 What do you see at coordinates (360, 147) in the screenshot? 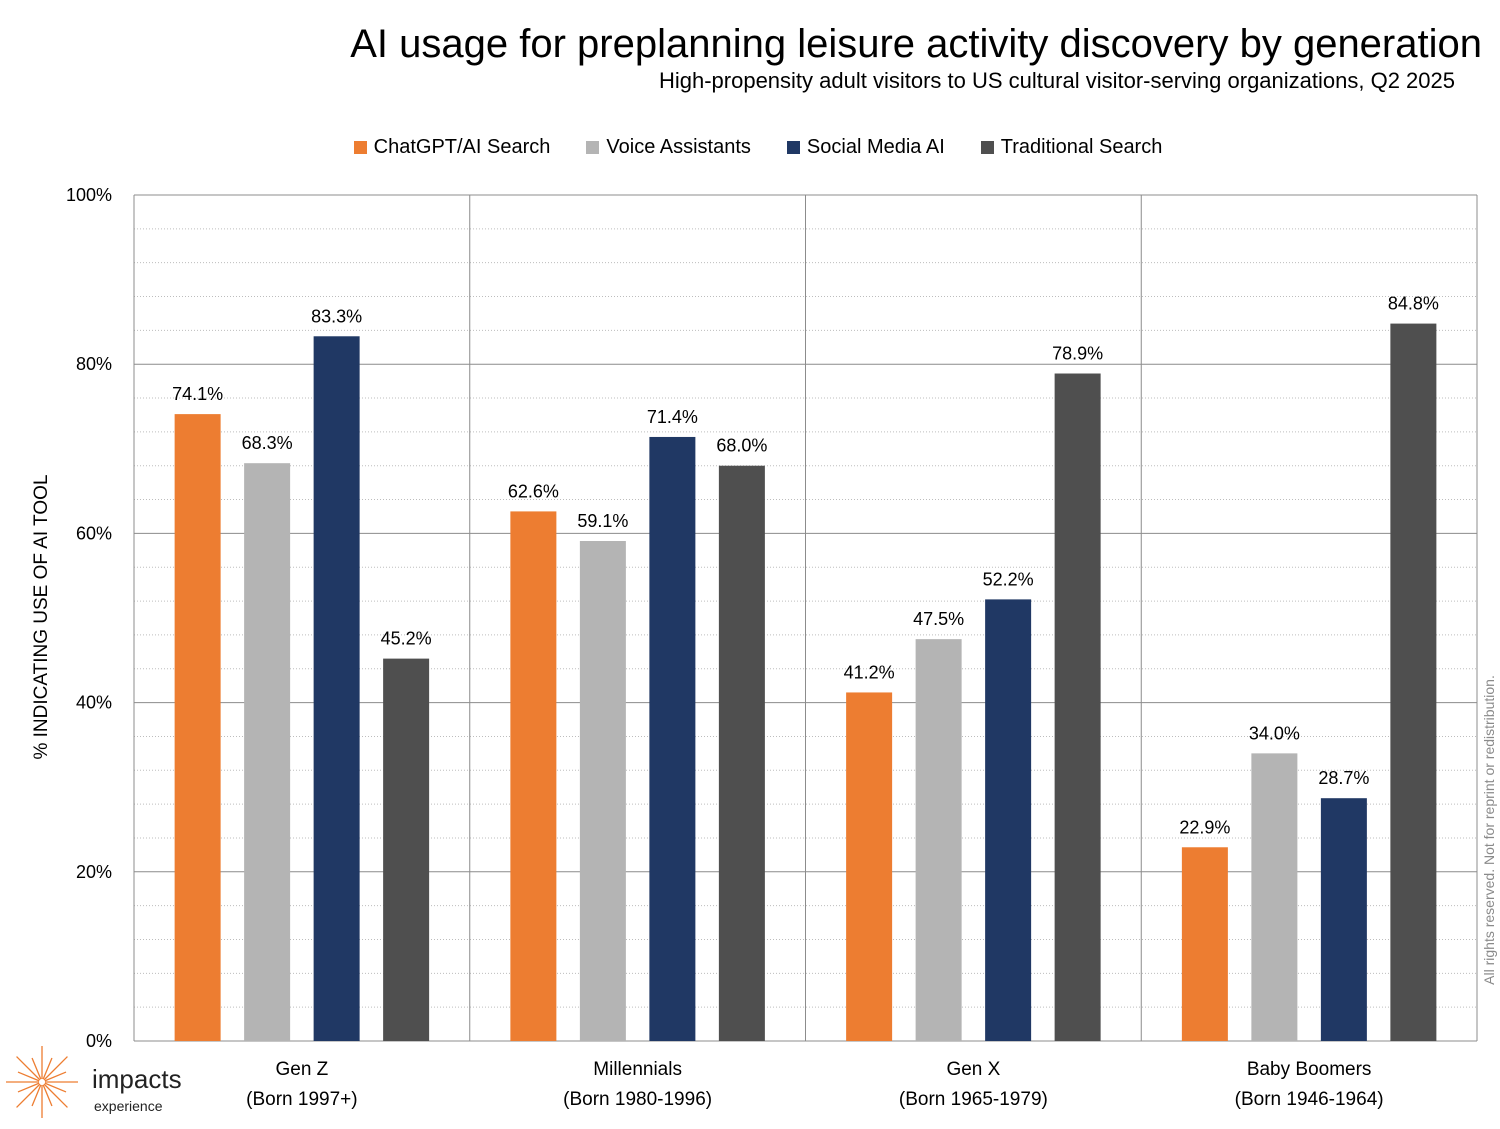
I see `legend-swatch-chatgpt` at bounding box center [360, 147].